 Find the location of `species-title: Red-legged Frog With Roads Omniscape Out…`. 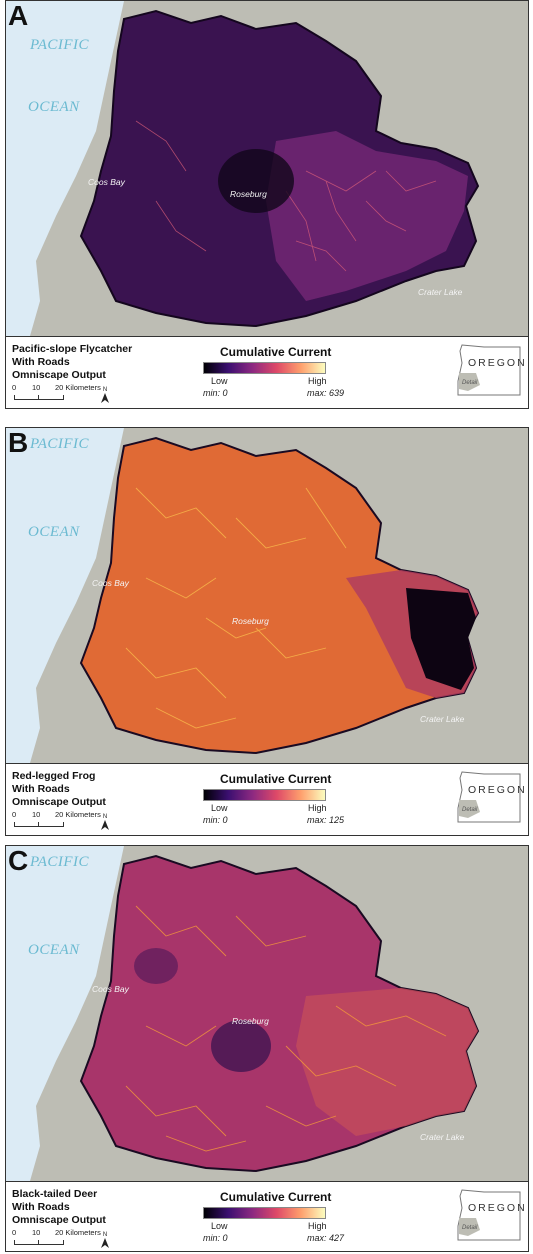

species-title: Red-legged Frog With Roads Omniscape Out… is located at coordinates (59, 789).